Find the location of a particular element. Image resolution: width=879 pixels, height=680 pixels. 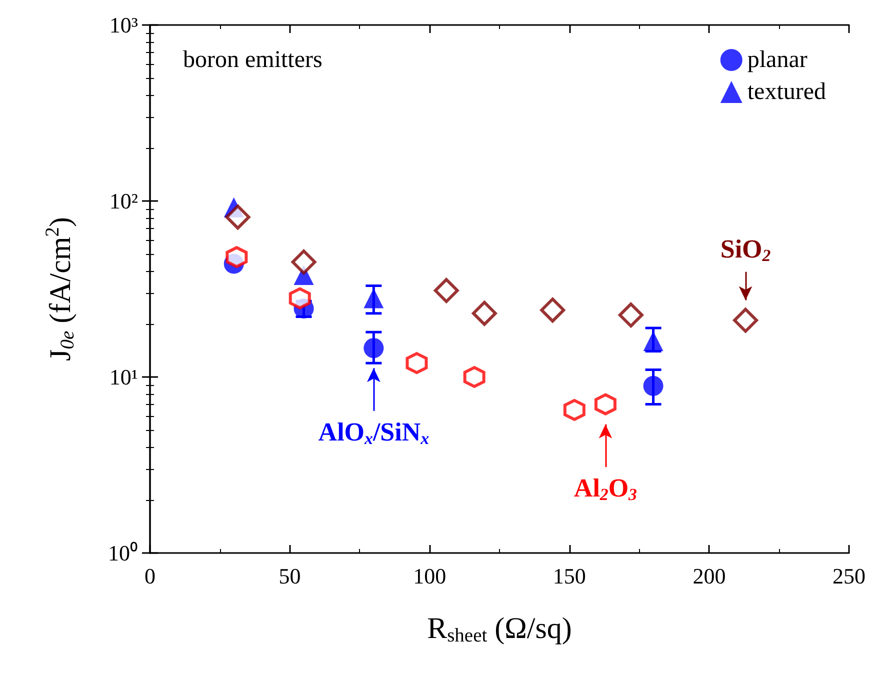

x-tick-label: 100 is located at coordinates (429, 576).